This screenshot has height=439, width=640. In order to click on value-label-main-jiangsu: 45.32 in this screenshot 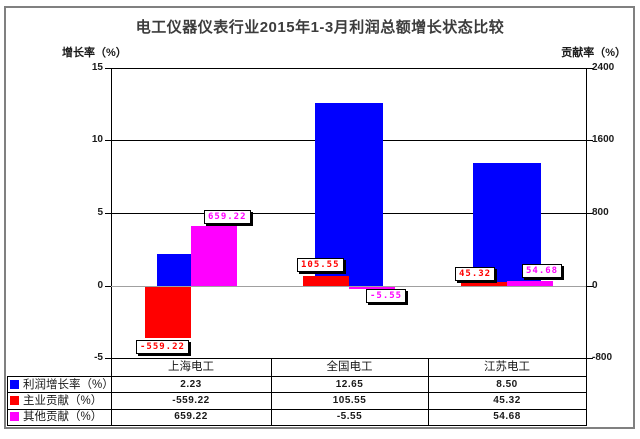, I will do `click(475, 274)`.